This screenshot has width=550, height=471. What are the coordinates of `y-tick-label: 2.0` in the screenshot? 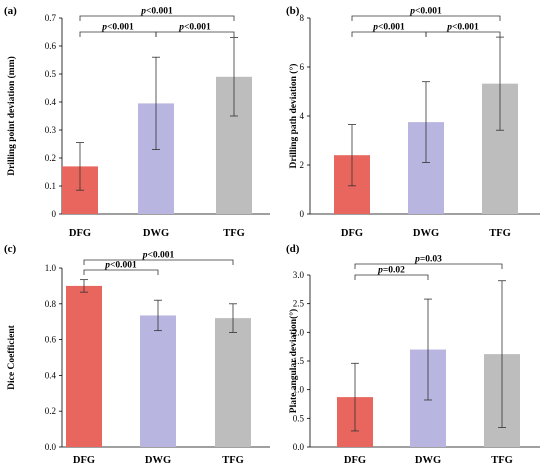 It's located at (299, 332).